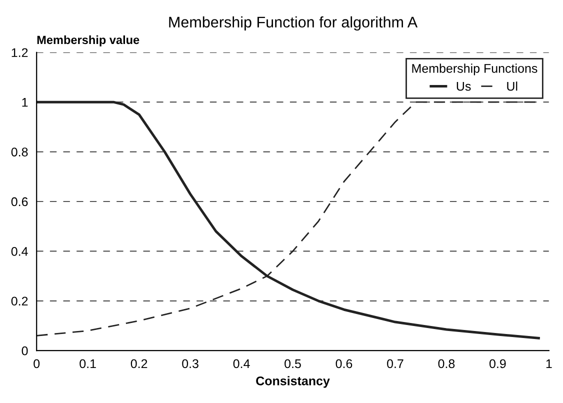  What do you see at coordinates (395, 363) in the screenshot?
I see `x-tick-label: 0.7` at bounding box center [395, 363].